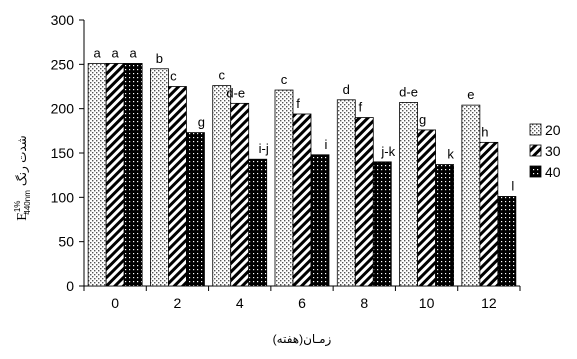 The height and width of the screenshot is (359, 577). Describe the element at coordinates (302, 339) in the screenshot. I see `x-axis-title: زمـان(هفته)` at that location.